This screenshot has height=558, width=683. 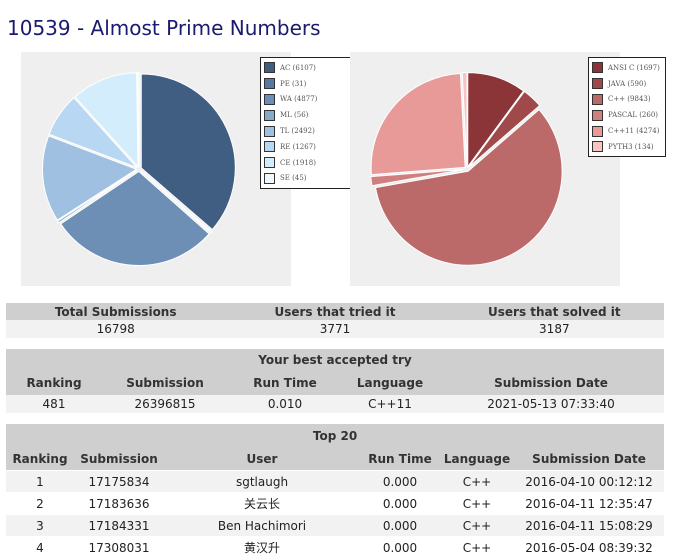 I want to click on row-submission: 17175834, so click(x=119, y=482).